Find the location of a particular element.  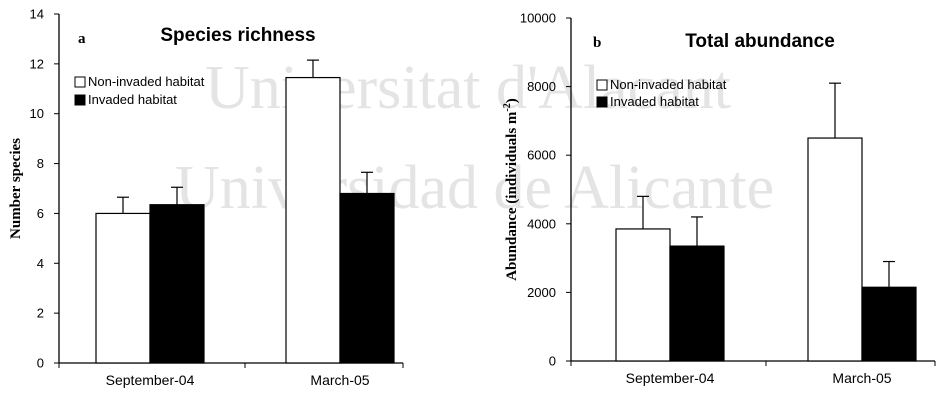

y-tick-label: 10 is located at coordinates (37, 113).